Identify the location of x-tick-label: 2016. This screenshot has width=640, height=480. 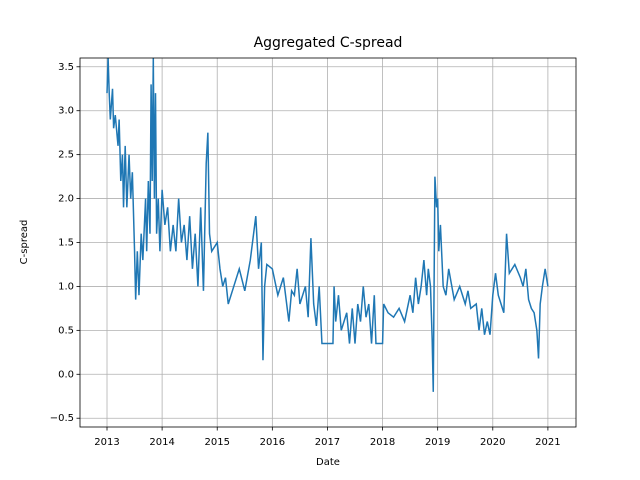
(272, 442).